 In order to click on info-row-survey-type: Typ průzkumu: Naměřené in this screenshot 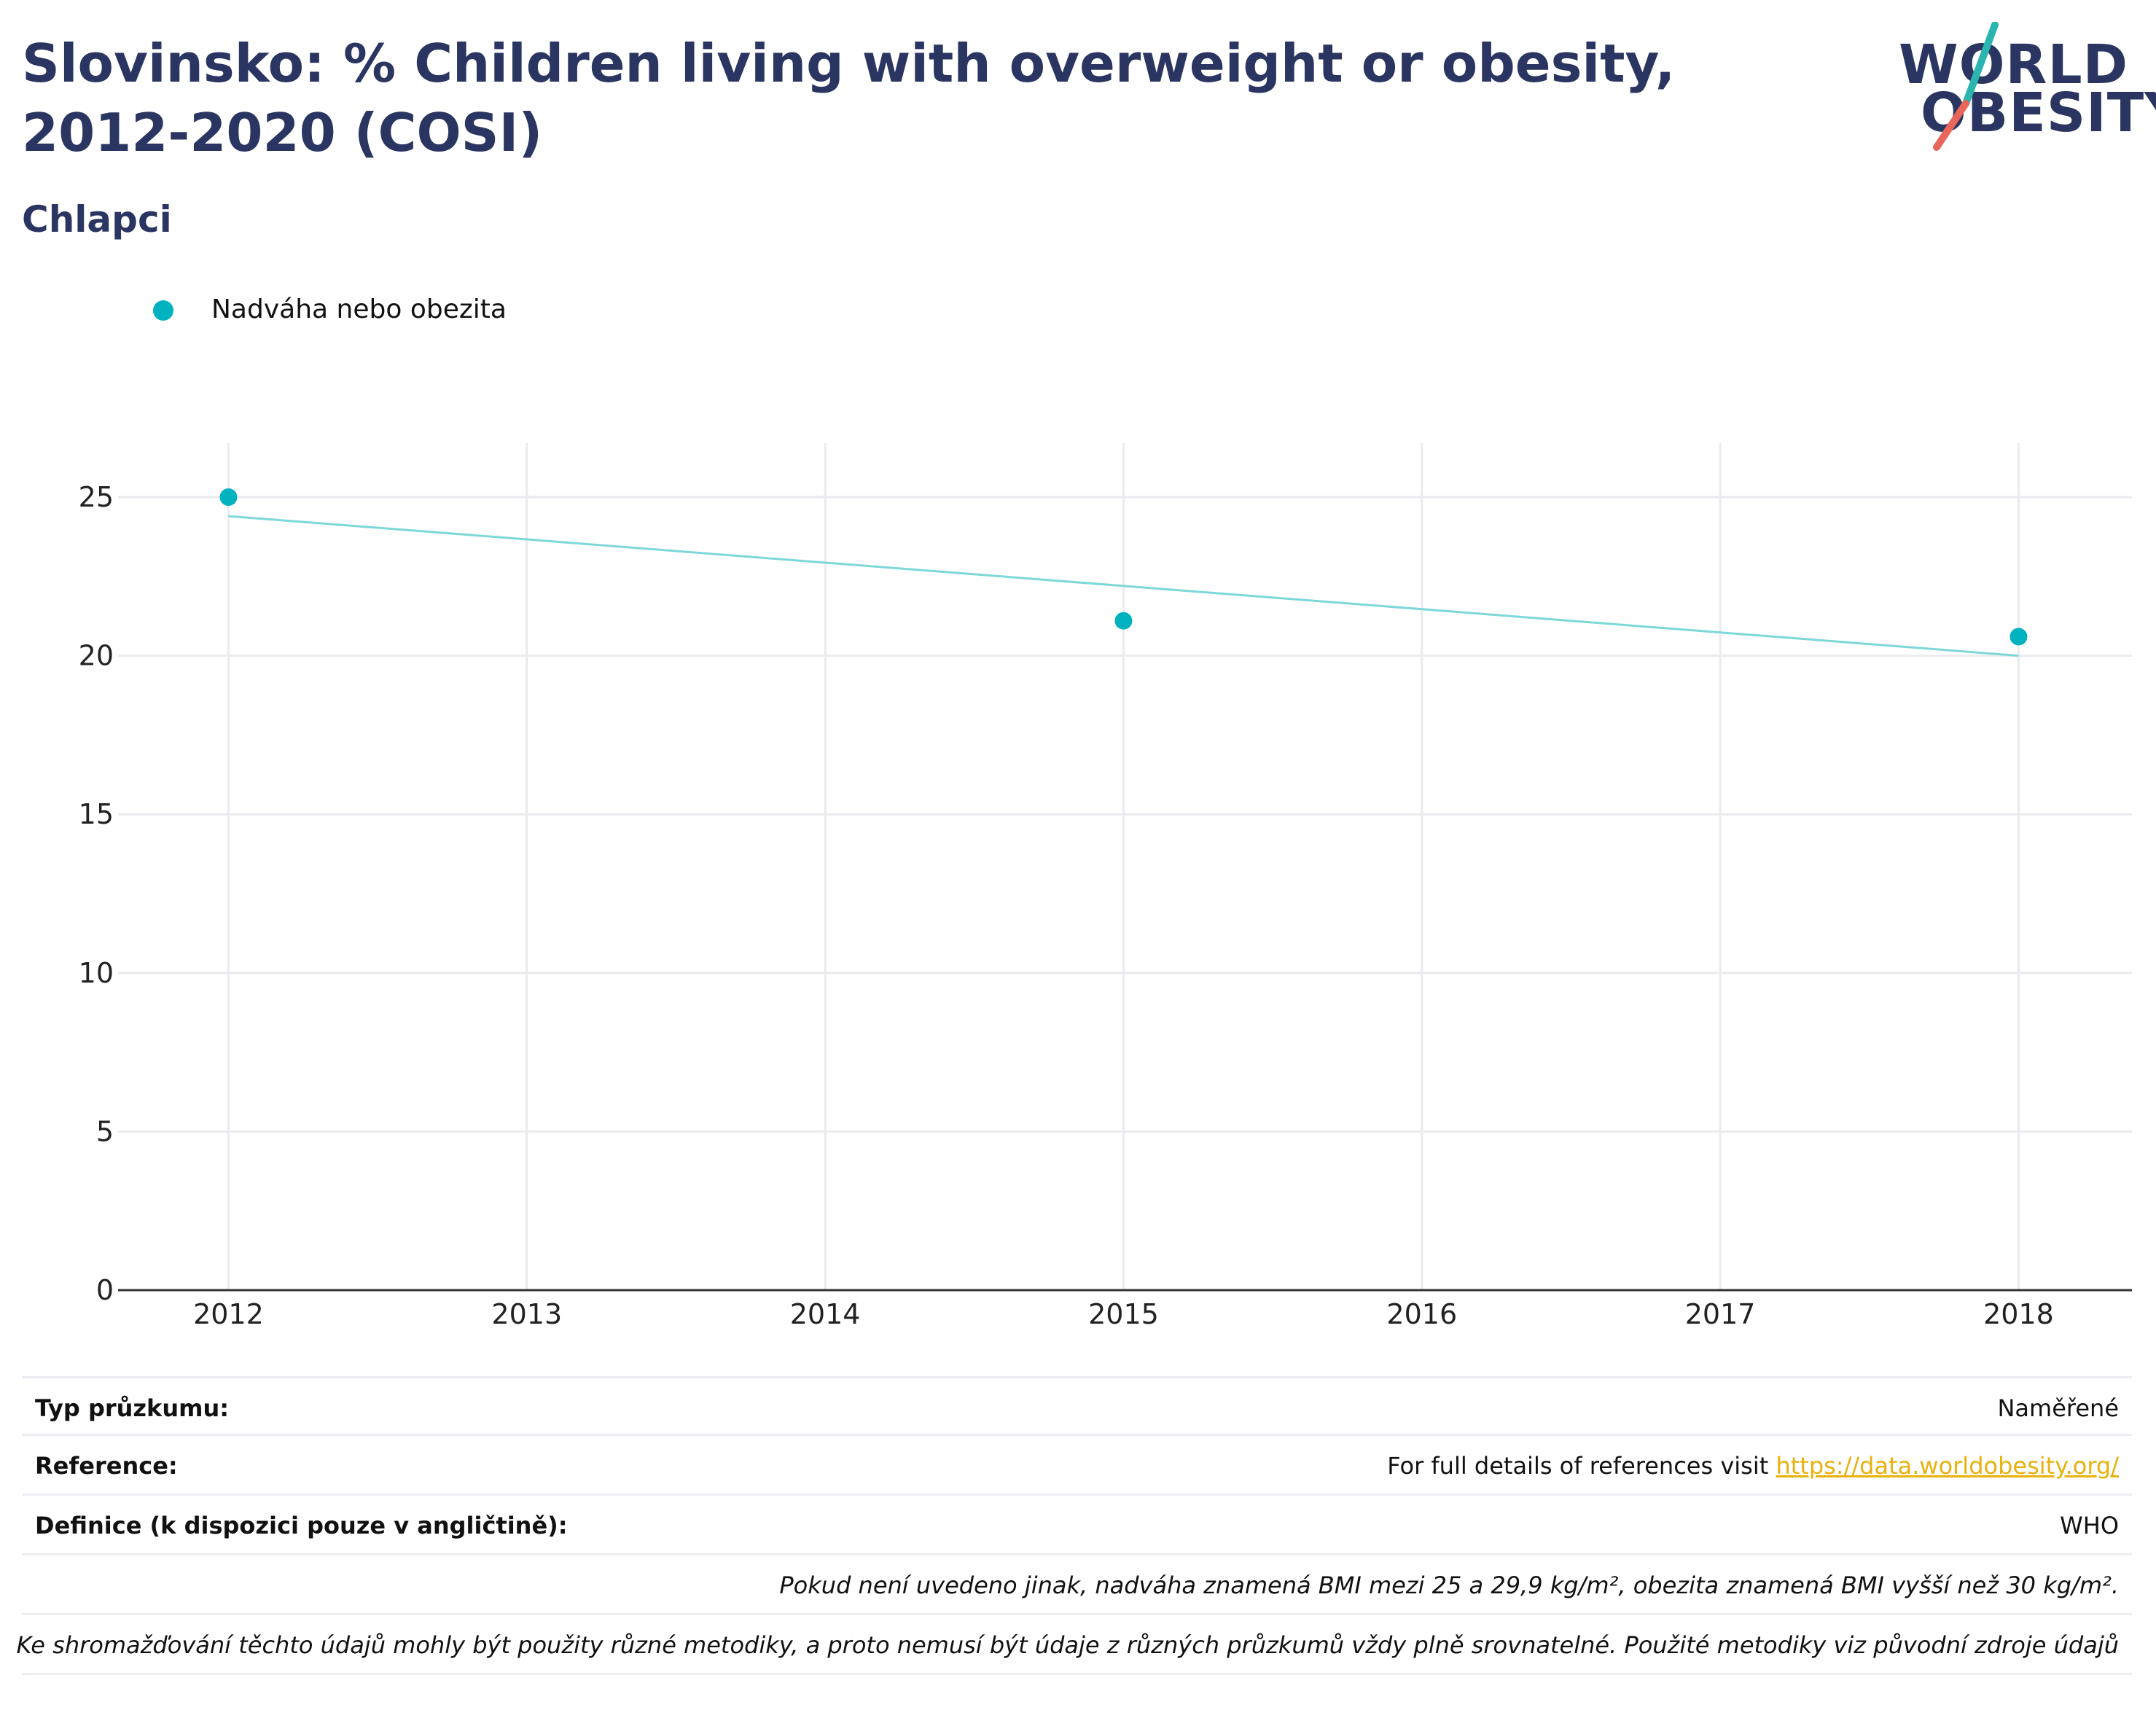, I will do `click(1077, 1406)`.